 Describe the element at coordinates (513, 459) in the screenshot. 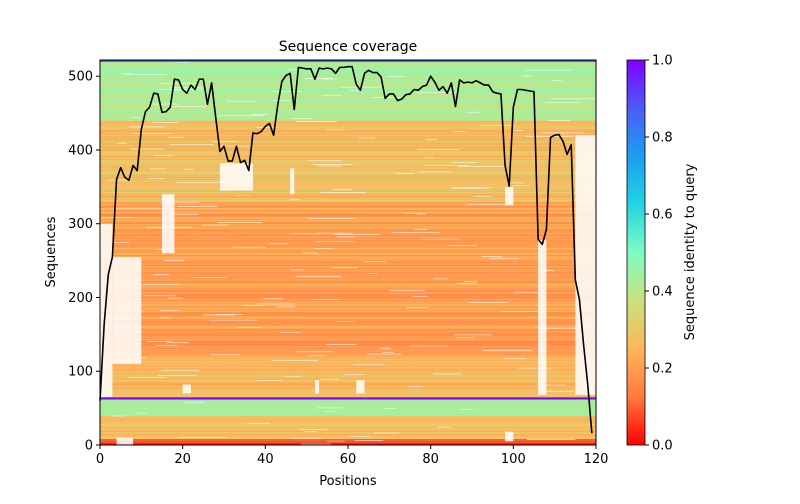

I see `x-tick-label: 100` at that location.